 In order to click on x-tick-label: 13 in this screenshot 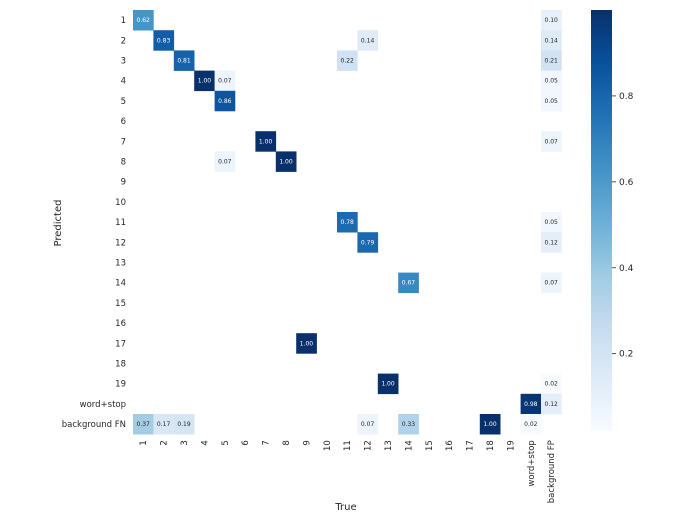, I will do `click(389, 445)`.